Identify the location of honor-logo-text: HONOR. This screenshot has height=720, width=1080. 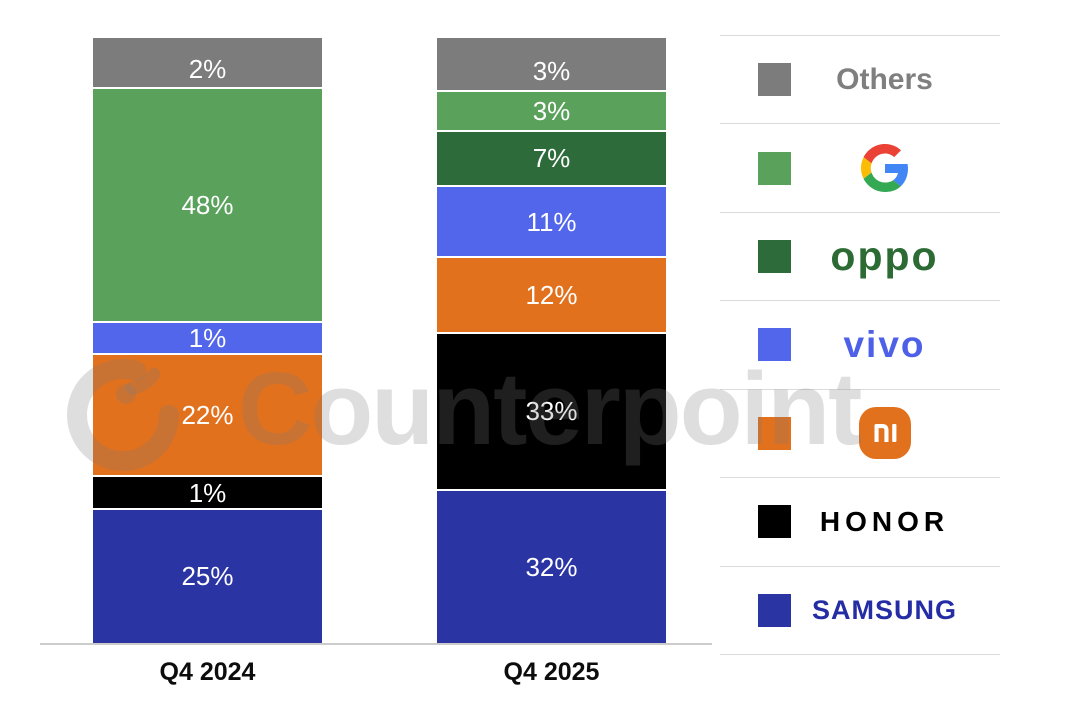
(884, 521).